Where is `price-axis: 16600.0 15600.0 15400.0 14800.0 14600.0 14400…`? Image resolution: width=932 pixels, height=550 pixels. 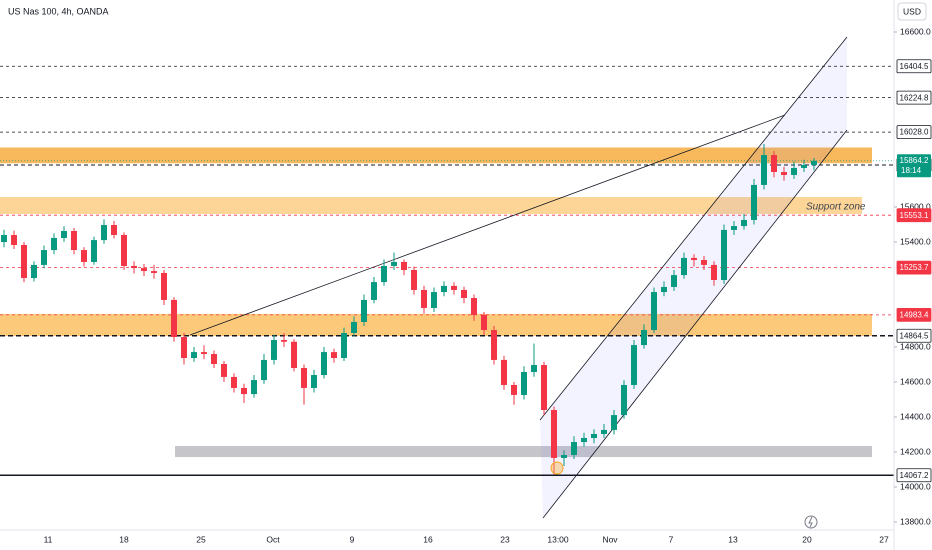
price-axis: 16600.0 15600.0 15400.0 14800.0 14600.0 14400… is located at coordinates (913, 276).